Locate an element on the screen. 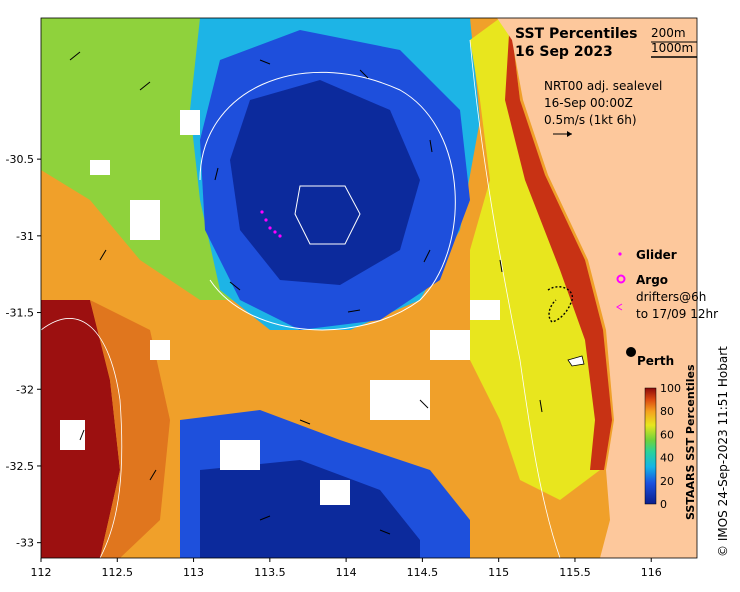 The height and width of the screenshot is (592, 740). glider-track is located at coordinates (271, 224).